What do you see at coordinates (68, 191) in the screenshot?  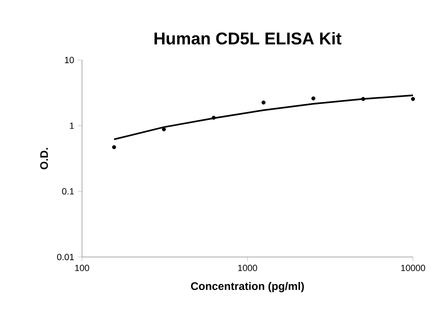 I see `y-tick-label: 0.1` at bounding box center [68, 191].